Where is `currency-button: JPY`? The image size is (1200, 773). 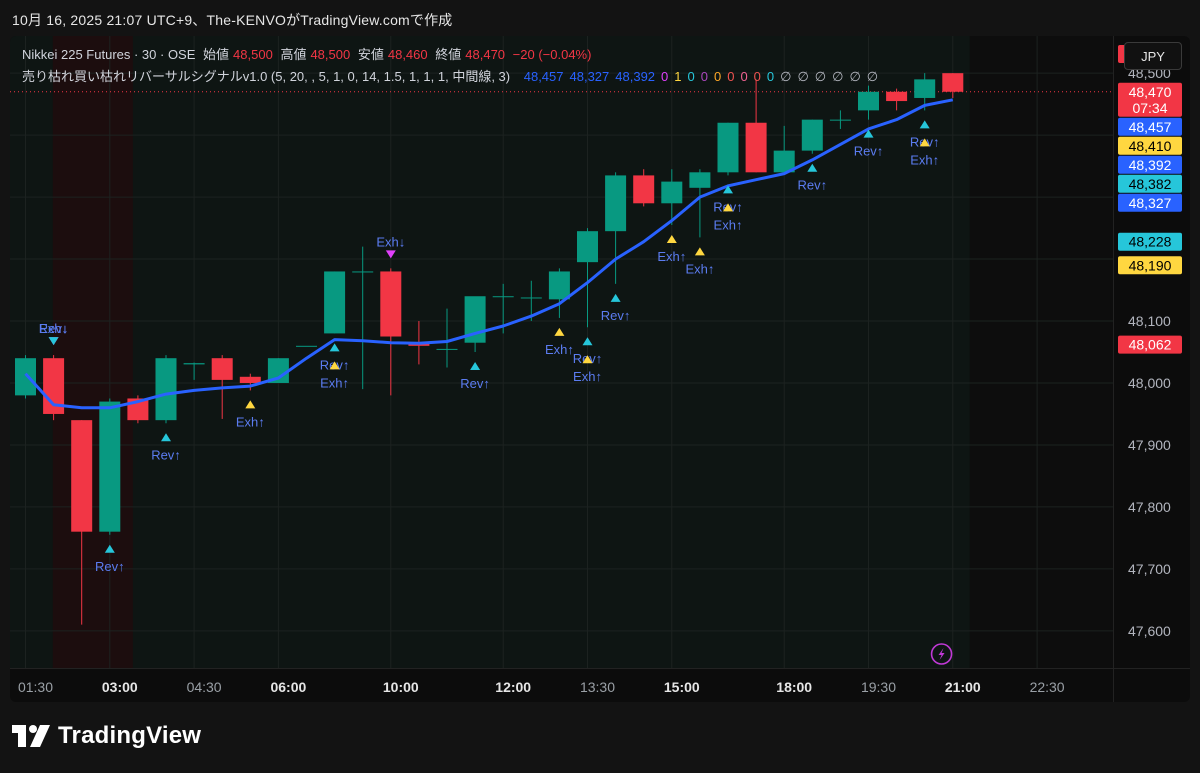 currency-button: JPY is located at coordinates (1153, 56).